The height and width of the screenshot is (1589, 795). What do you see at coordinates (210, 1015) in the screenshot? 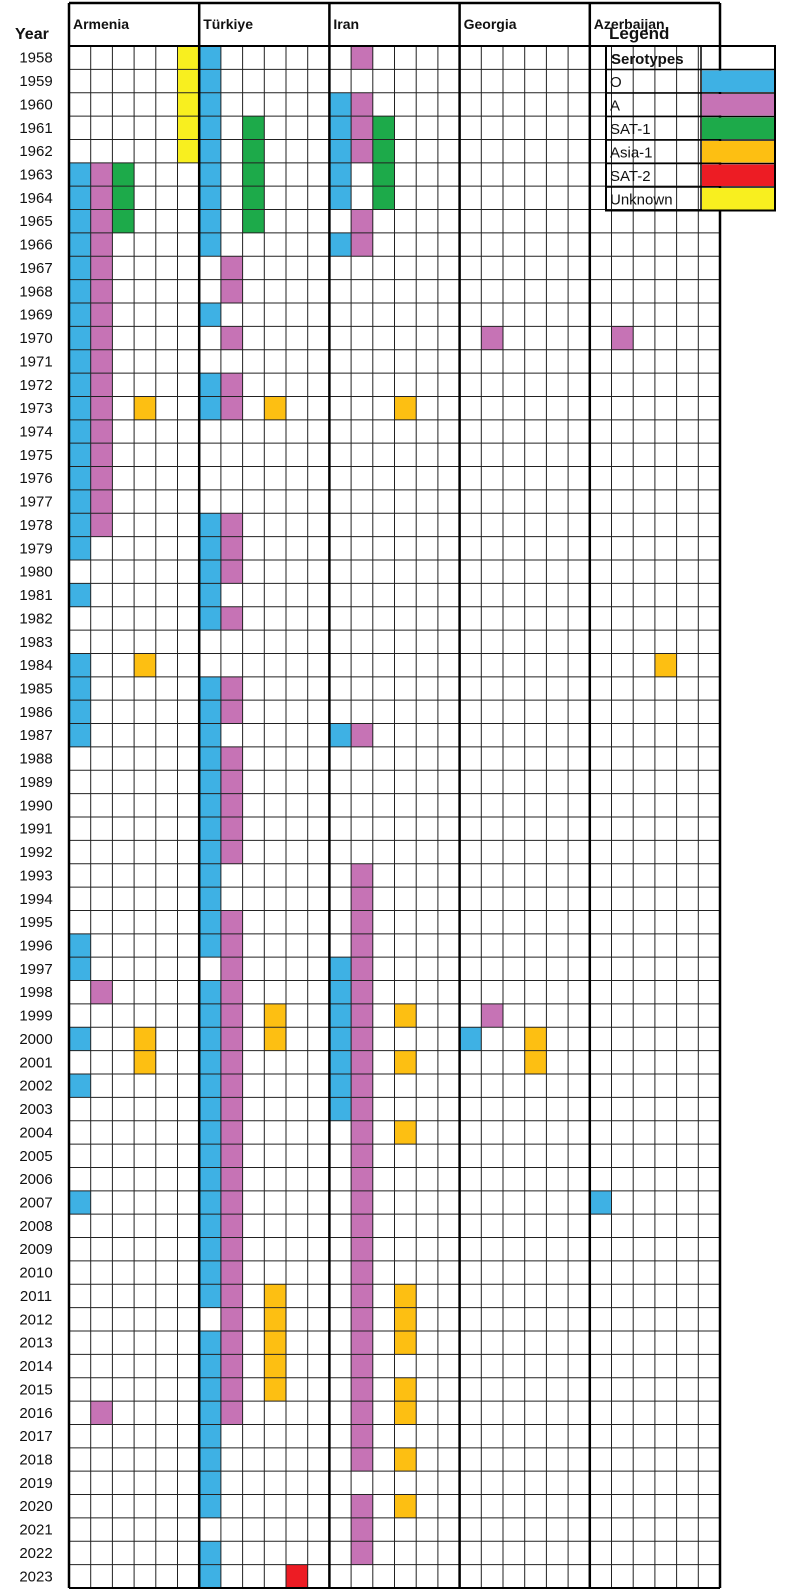
I see `cell-t-rkiye-o-1999` at bounding box center [210, 1015].